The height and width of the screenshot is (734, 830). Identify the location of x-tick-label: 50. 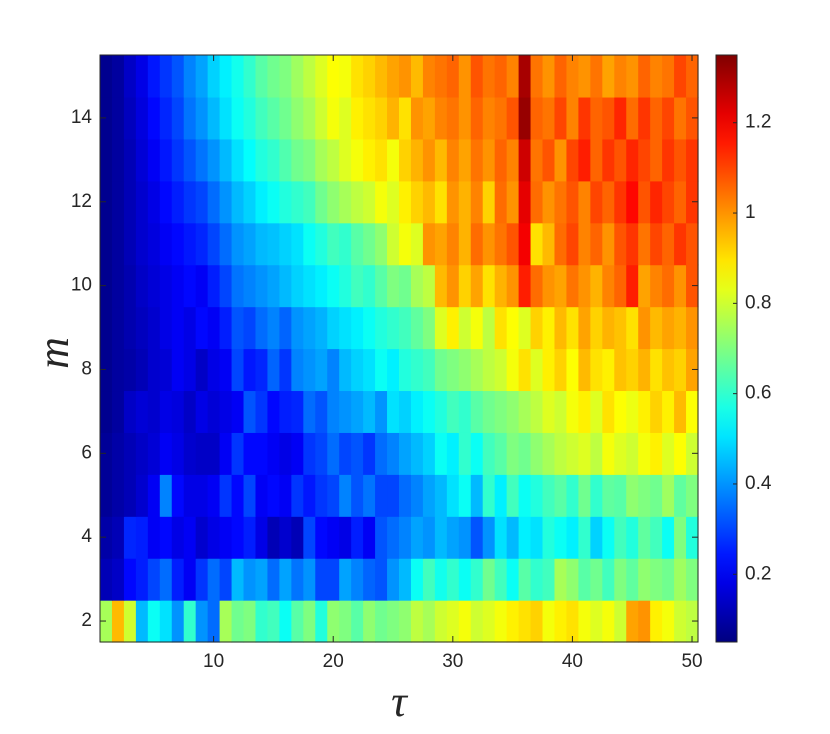
(691, 661).